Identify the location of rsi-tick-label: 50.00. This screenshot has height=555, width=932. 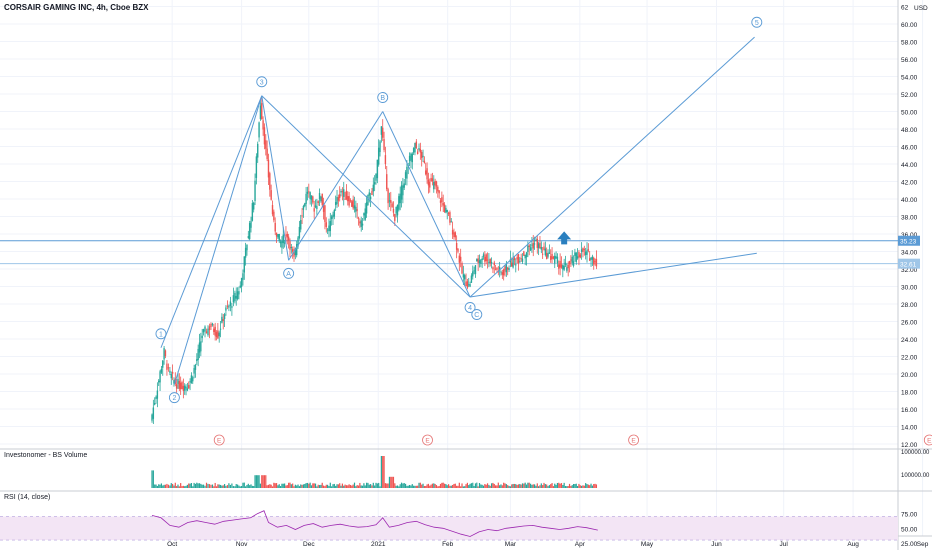
(909, 529).